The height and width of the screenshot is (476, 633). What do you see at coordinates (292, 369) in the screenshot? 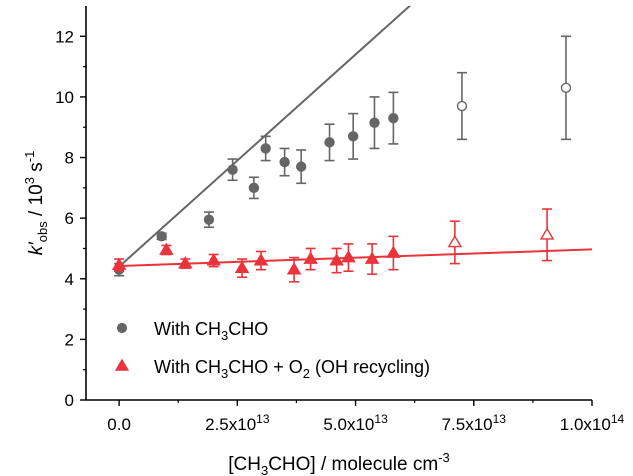
I see `legend-label: With CH3CHO + O2 (OH recycling)` at bounding box center [292, 369].